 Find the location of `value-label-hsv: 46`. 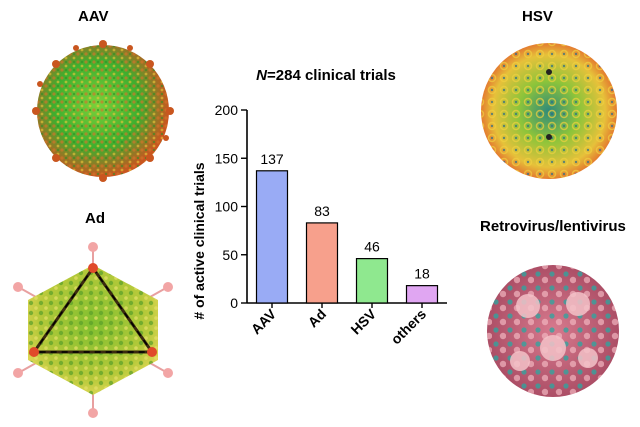

value-label-hsv: 46 is located at coordinates (372, 247).